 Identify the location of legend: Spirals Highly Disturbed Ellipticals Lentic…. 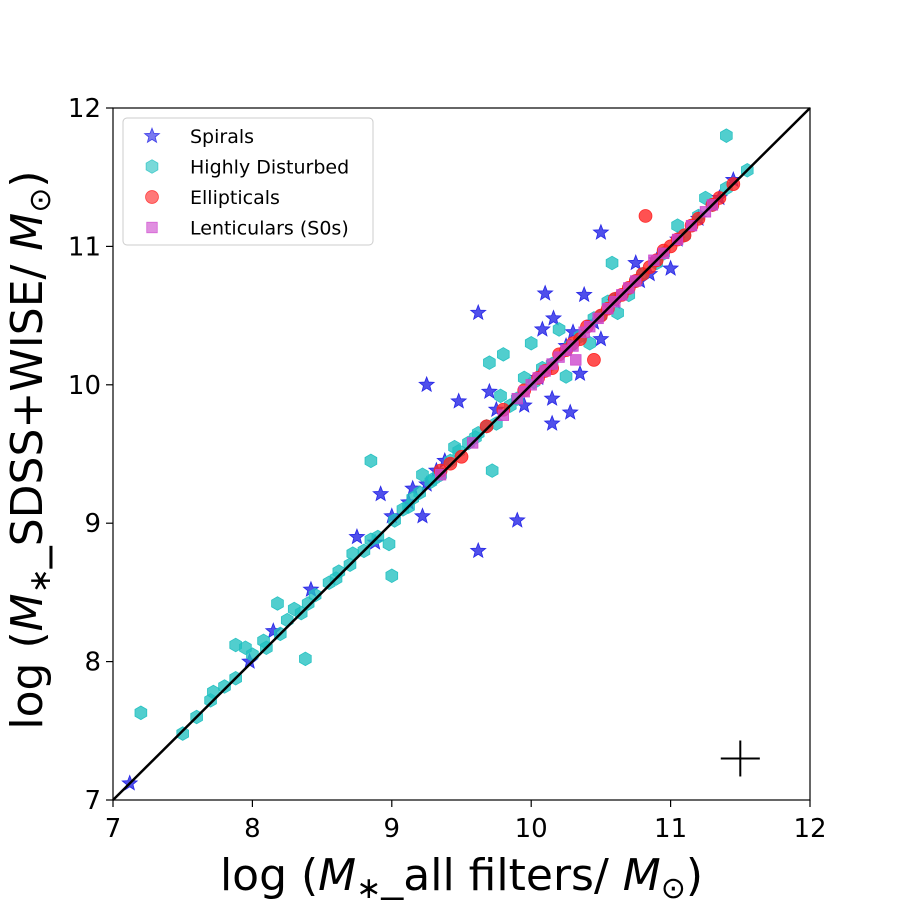
(248, 181).